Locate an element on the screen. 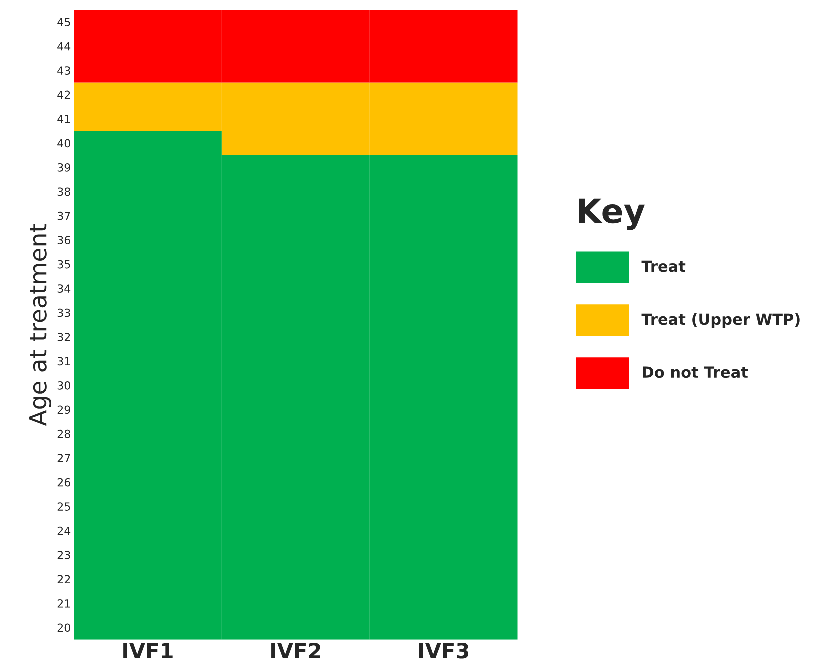  y-tick-label: 26 is located at coordinates (64, 482).